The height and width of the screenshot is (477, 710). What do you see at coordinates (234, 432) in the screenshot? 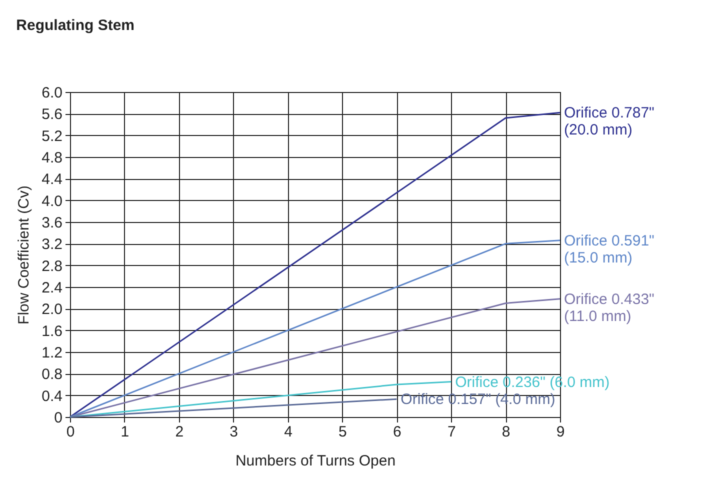
I see `x-tick-label: 3` at bounding box center [234, 432].